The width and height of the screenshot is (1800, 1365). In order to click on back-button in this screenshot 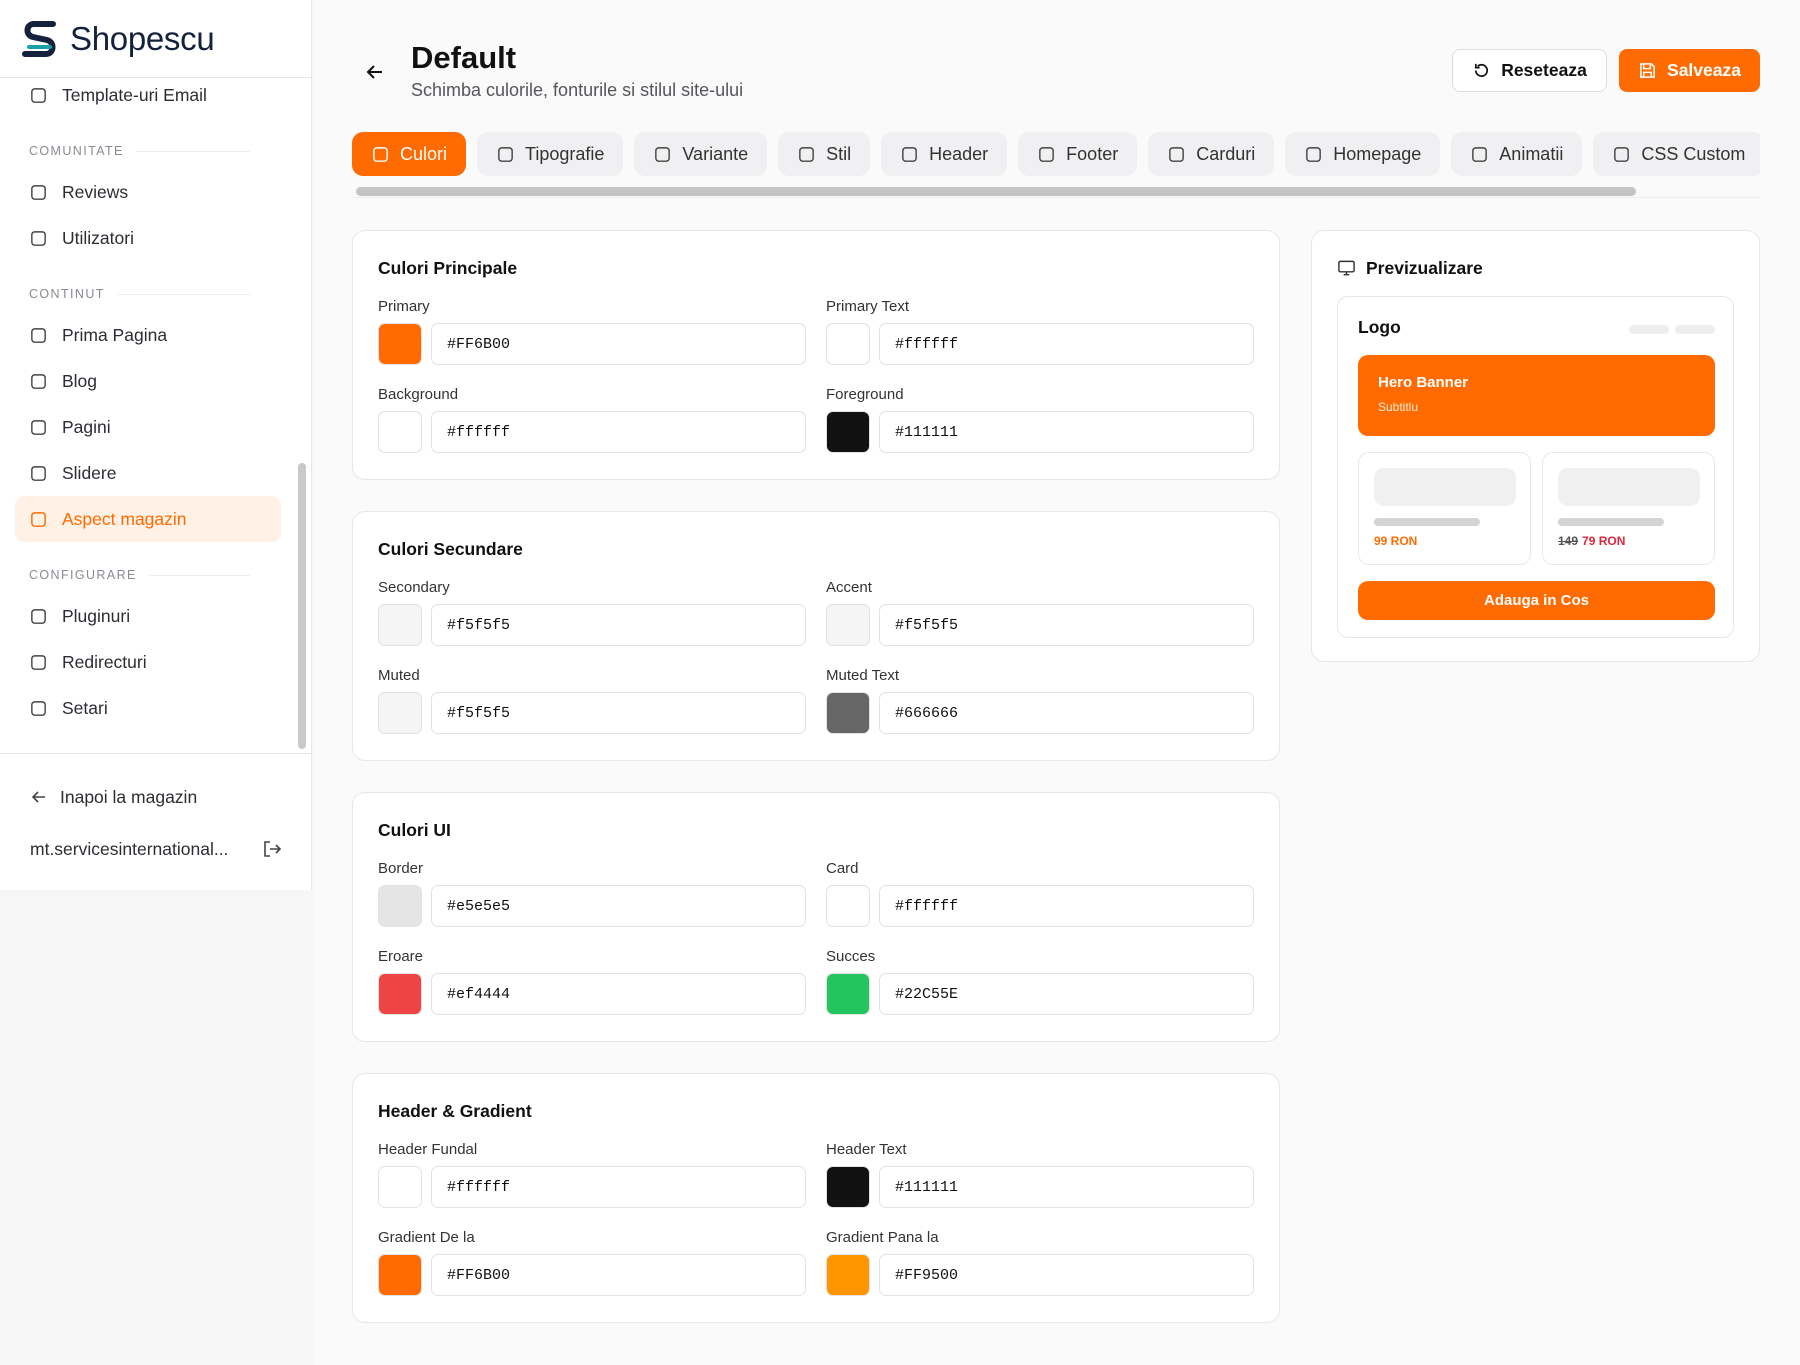, I will do `click(375, 72)`.